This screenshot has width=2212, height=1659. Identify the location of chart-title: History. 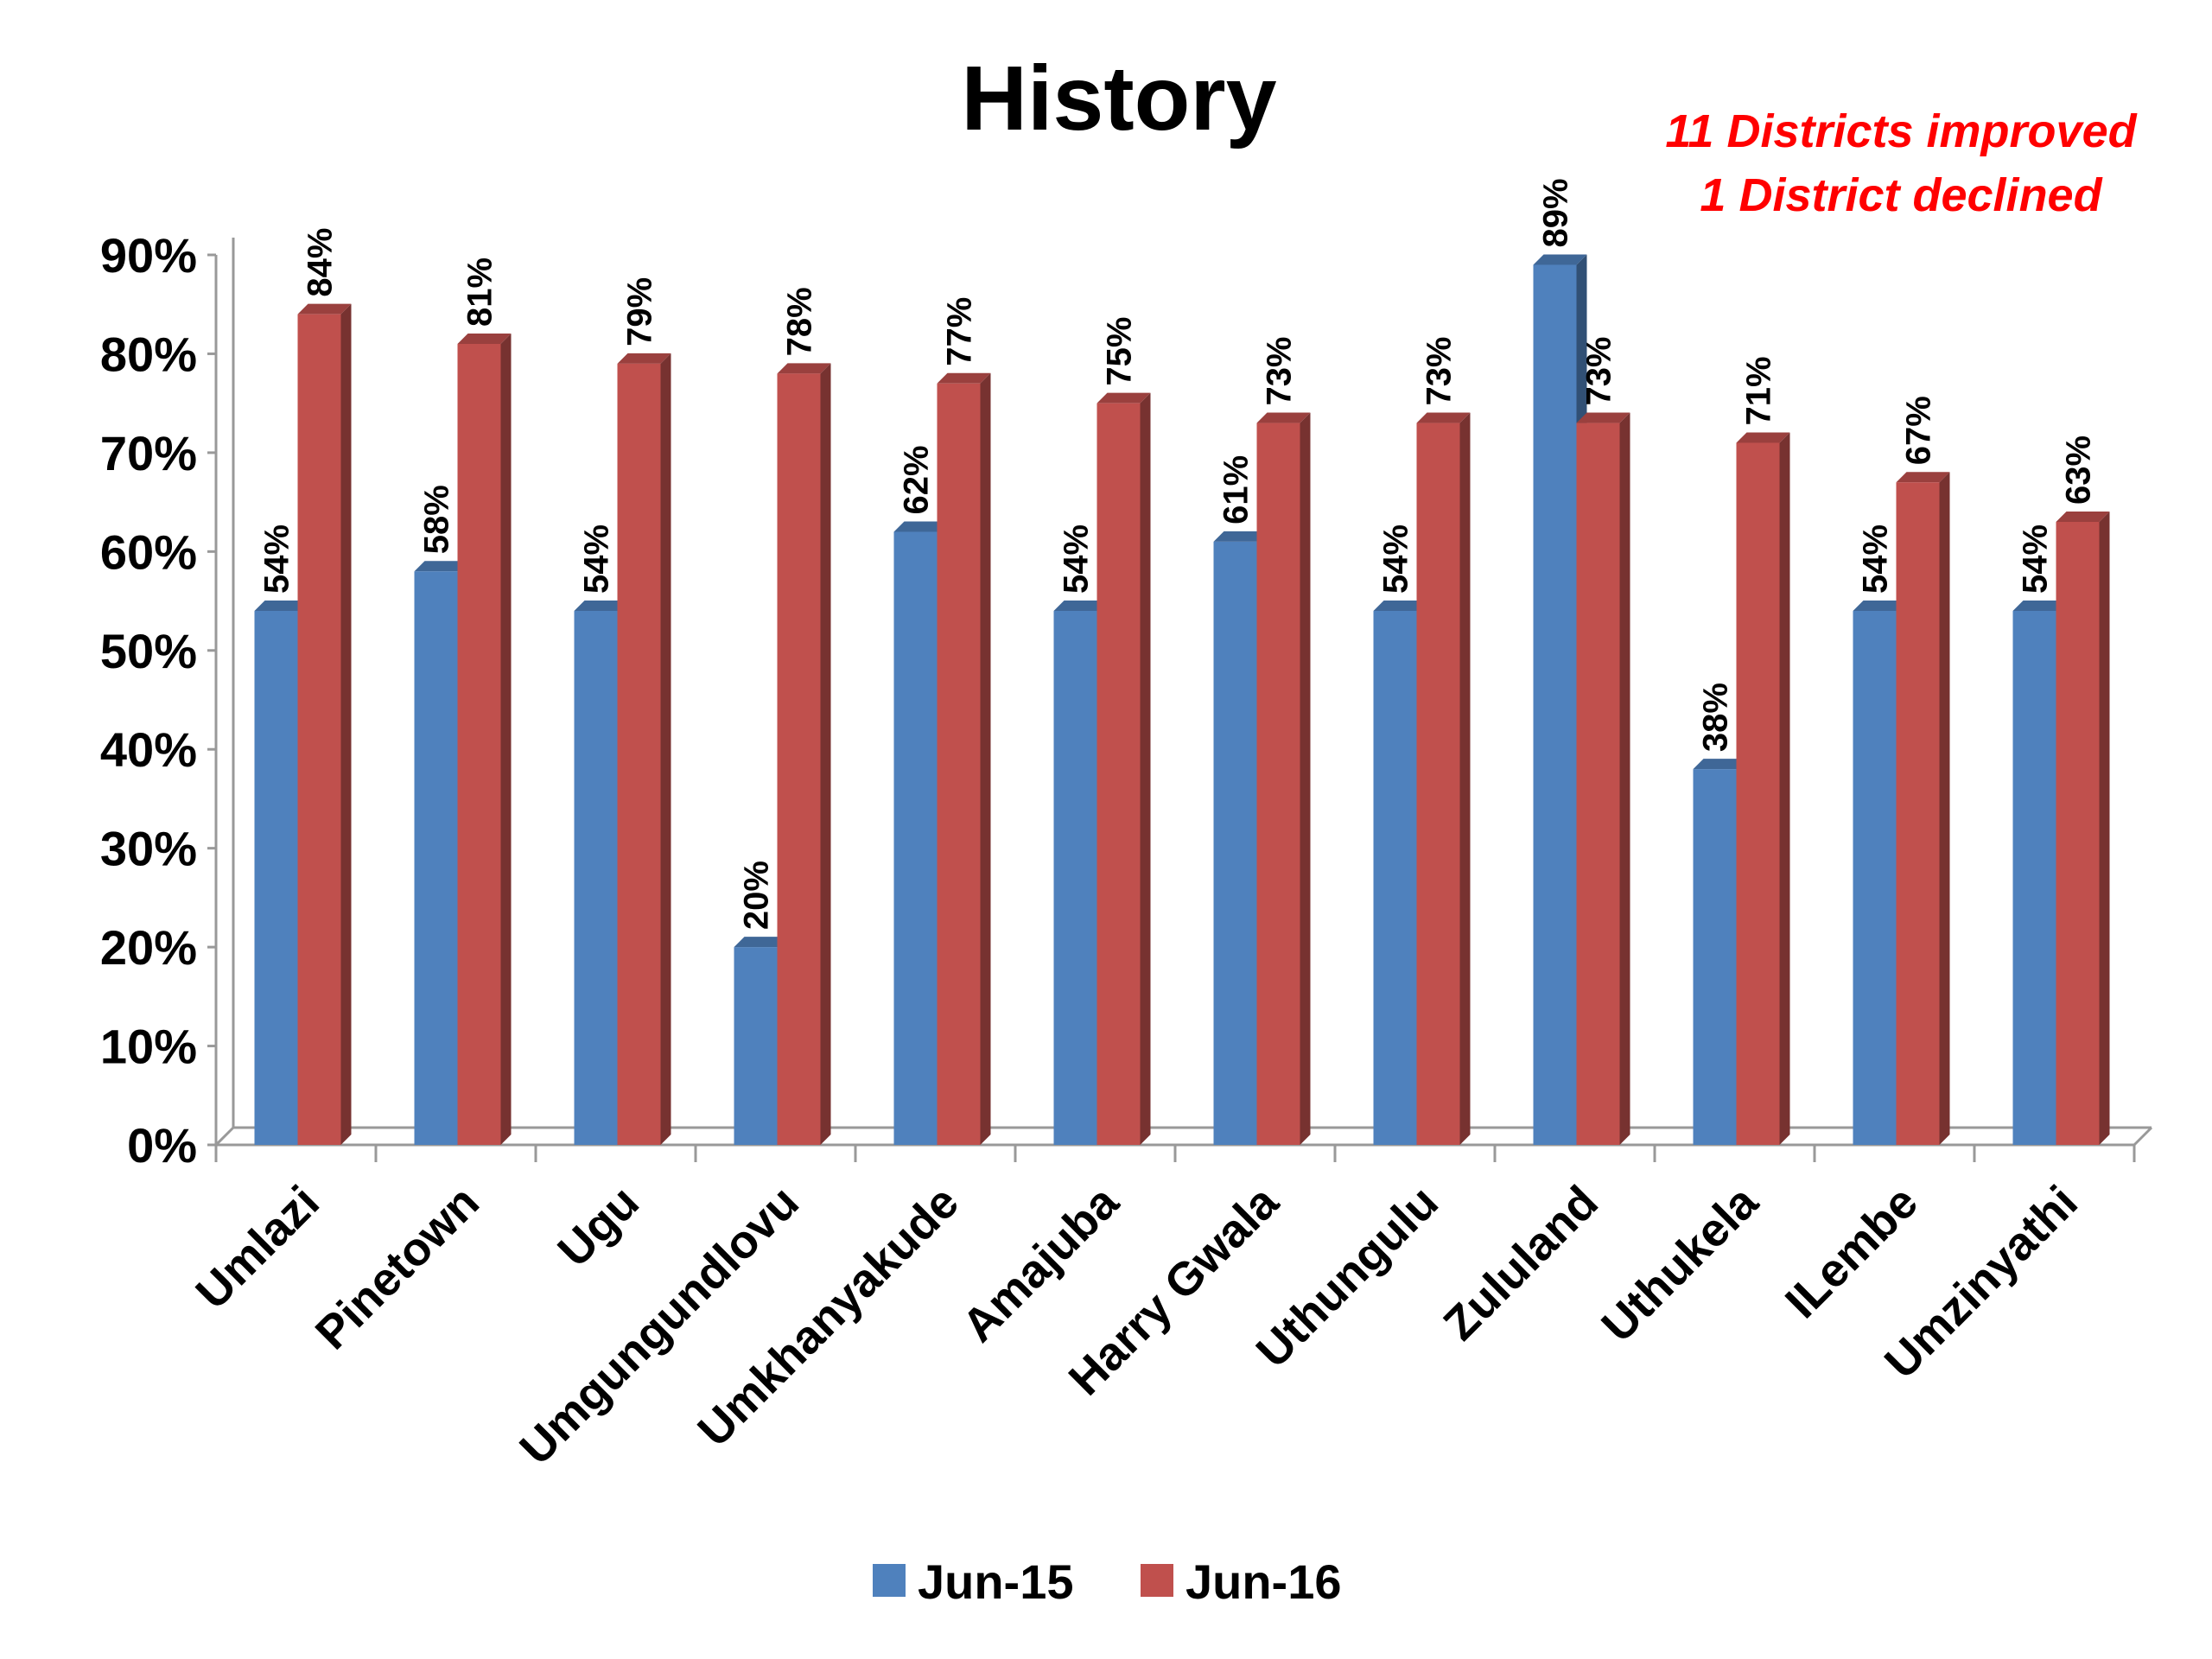
(1118, 98).